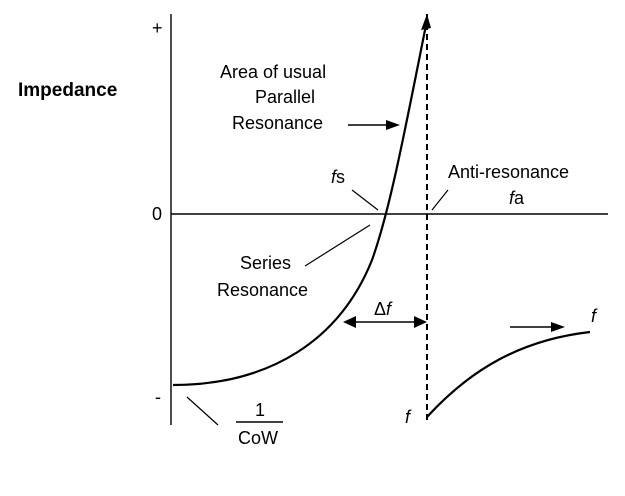 The width and height of the screenshot is (625, 496). Describe the element at coordinates (380, 309) in the screenshot. I see `delta-f-sym: Δ` at that location.